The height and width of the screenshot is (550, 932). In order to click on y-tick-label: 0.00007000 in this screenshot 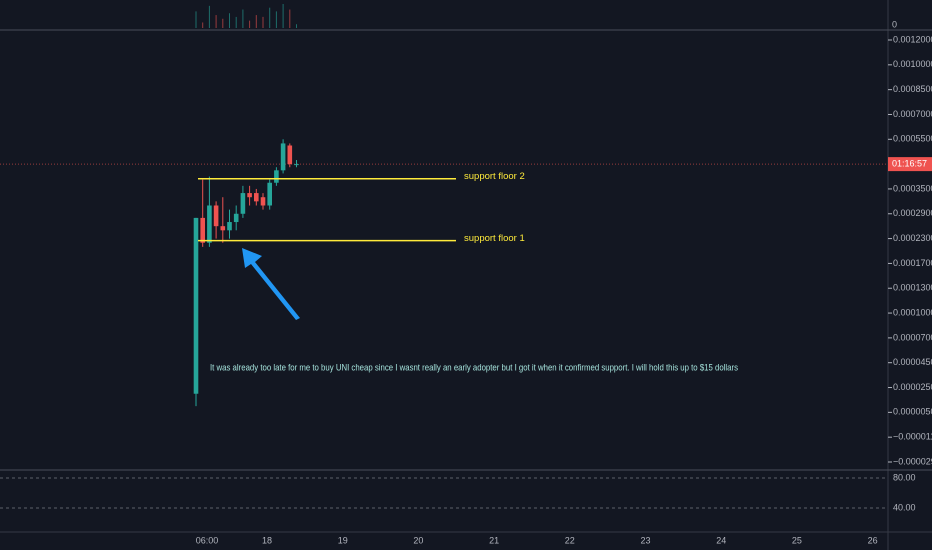, I will do `click(912, 337)`.